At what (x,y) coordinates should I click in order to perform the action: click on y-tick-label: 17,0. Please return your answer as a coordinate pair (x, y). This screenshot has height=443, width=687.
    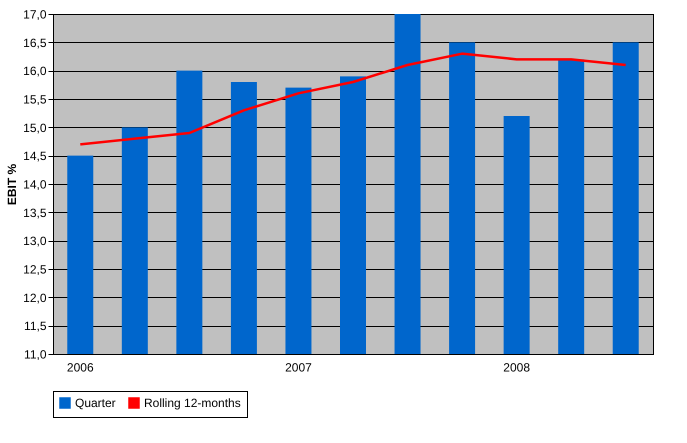
    Looking at the image, I should click on (35, 15).